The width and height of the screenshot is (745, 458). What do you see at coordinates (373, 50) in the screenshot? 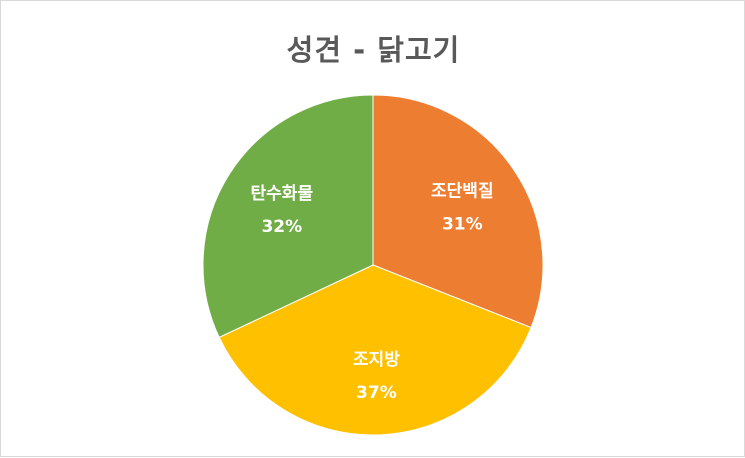
I see `chart-title: 성견 - 닭고기` at bounding box center [373, 50].